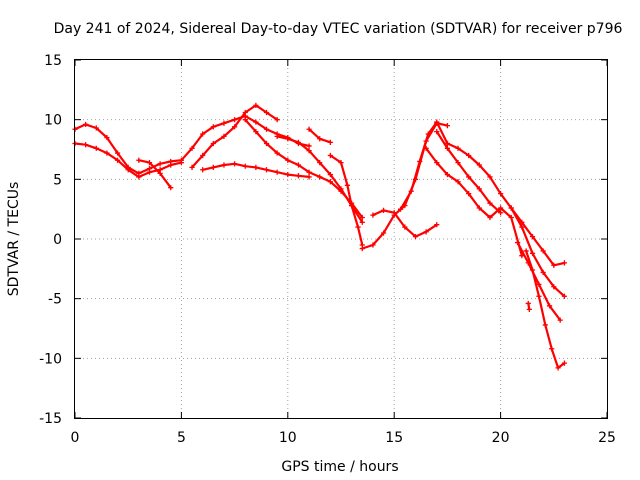 This screenshot has height=480, width=640. I want to click on x-tick-label: 25, so click(607, 438).